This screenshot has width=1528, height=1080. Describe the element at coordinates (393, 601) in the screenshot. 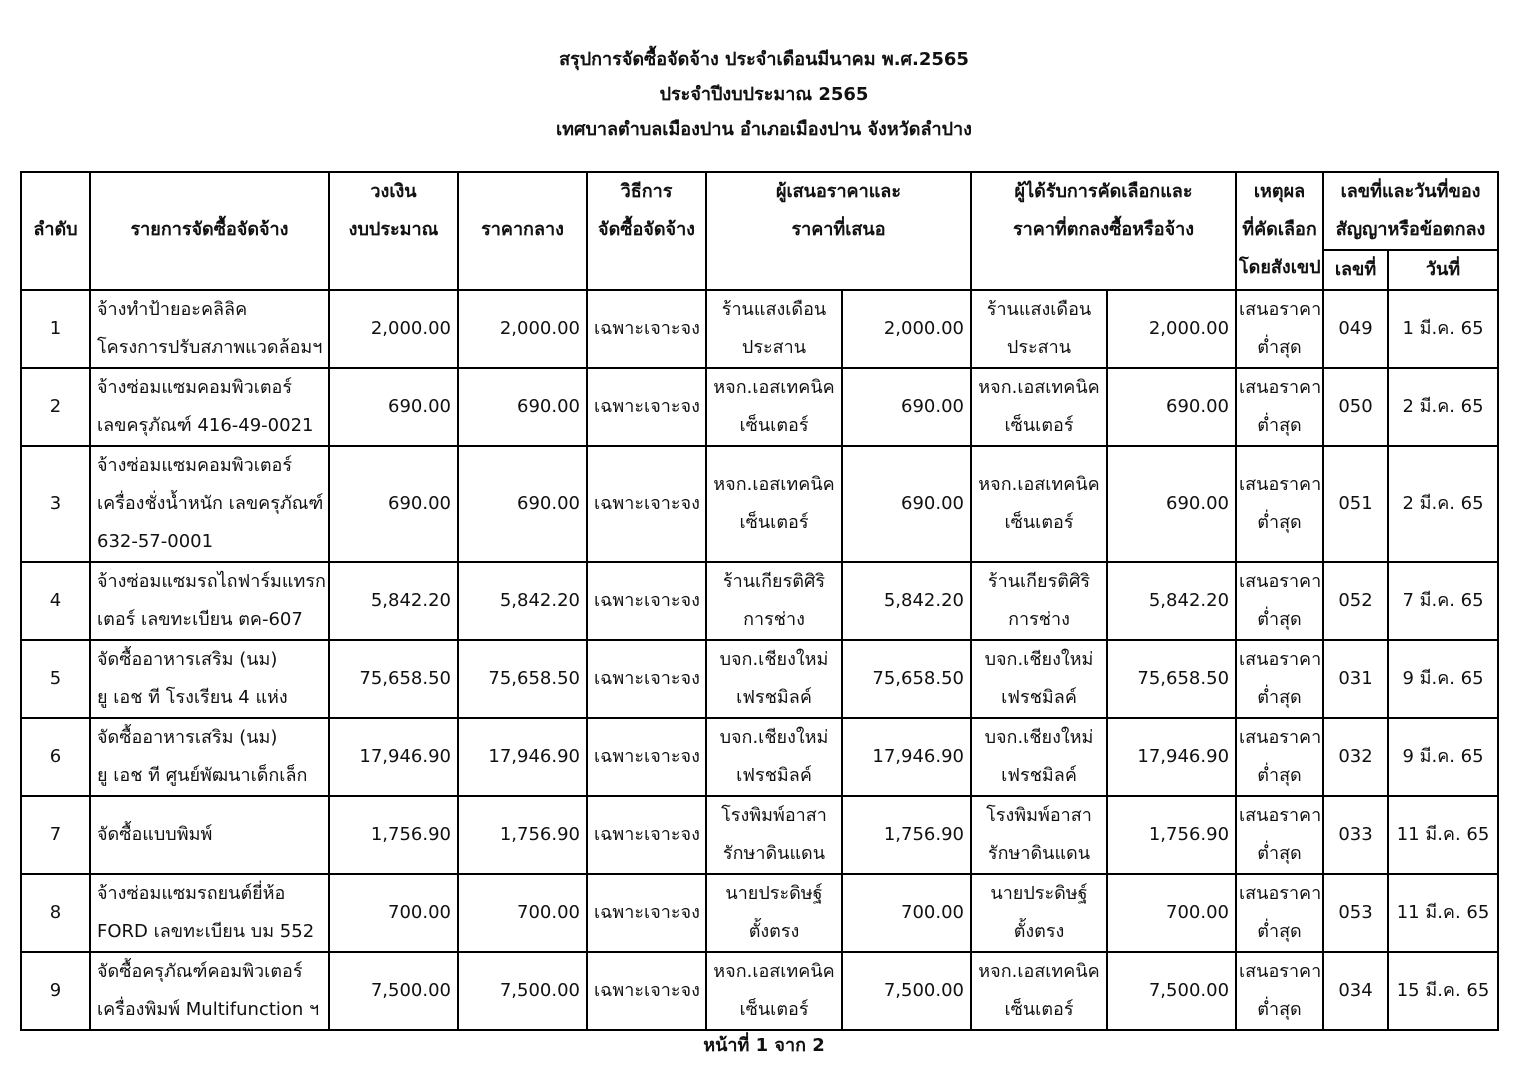

I see `cell-budget: 5,842.20` at that location.